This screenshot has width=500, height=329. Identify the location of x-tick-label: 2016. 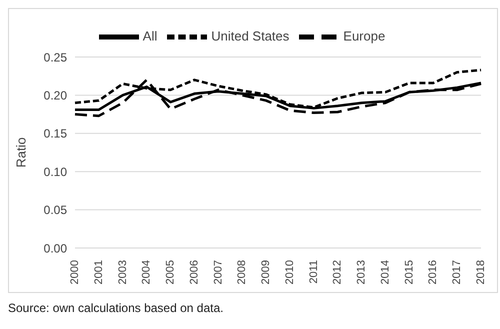
(433, 272).